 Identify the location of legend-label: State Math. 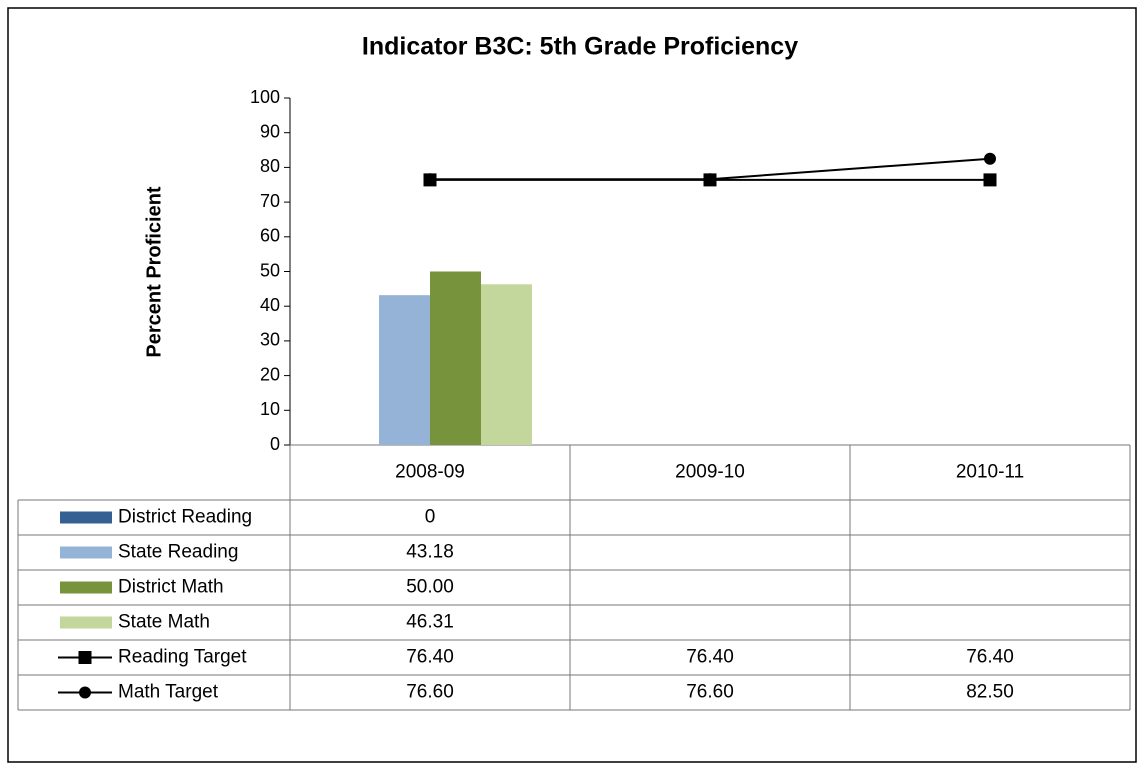
(164, 622).